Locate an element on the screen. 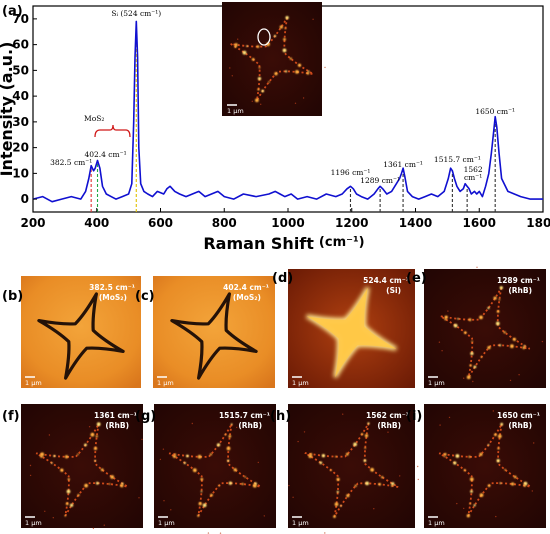  raman-map-panel: 1515.7 cm⁻¹(RhB) 1 μm (g) is located at coordinates (205, 469).